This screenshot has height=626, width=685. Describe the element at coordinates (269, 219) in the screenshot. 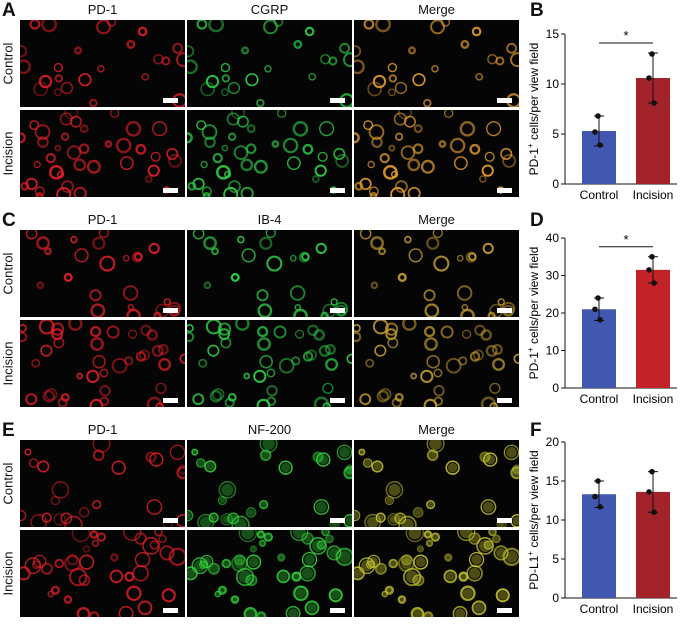

I see `channel-label: IB-4` at that location.